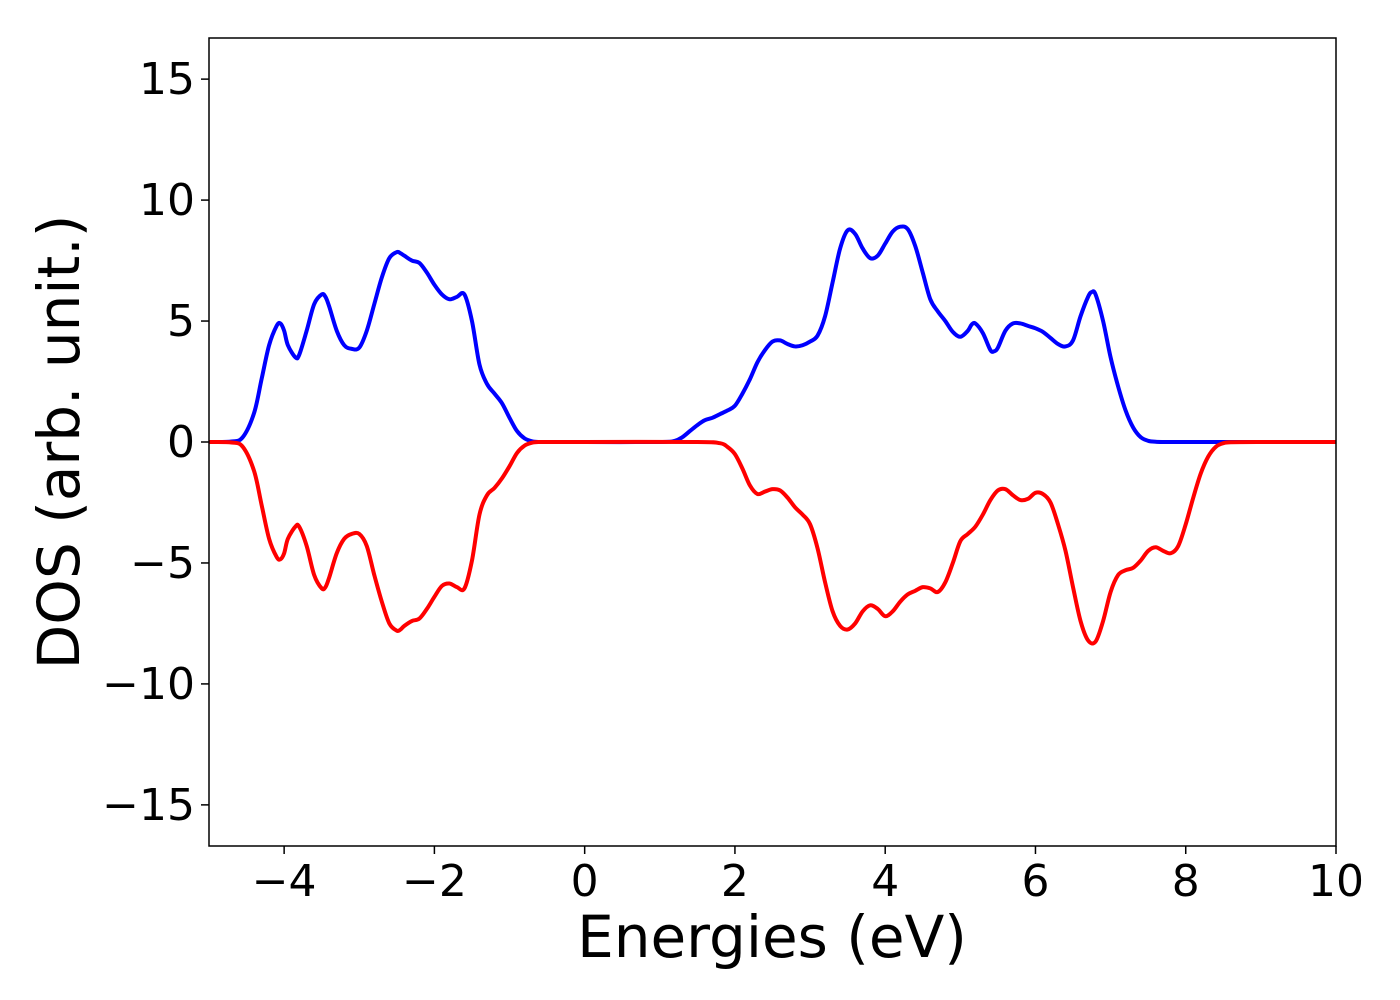 This screenshot has height=1000, width=1400. What do you see at coordinates (148, 805) in the screenshot?
I see `y-tick-label: −15` at bounding box center [148, 805].